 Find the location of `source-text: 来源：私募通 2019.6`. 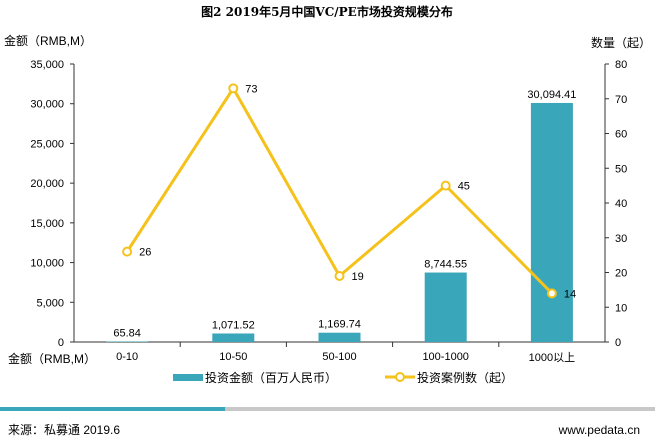

source-text: 来源：私募通 2019.6 is located at coordinates (64, 430).